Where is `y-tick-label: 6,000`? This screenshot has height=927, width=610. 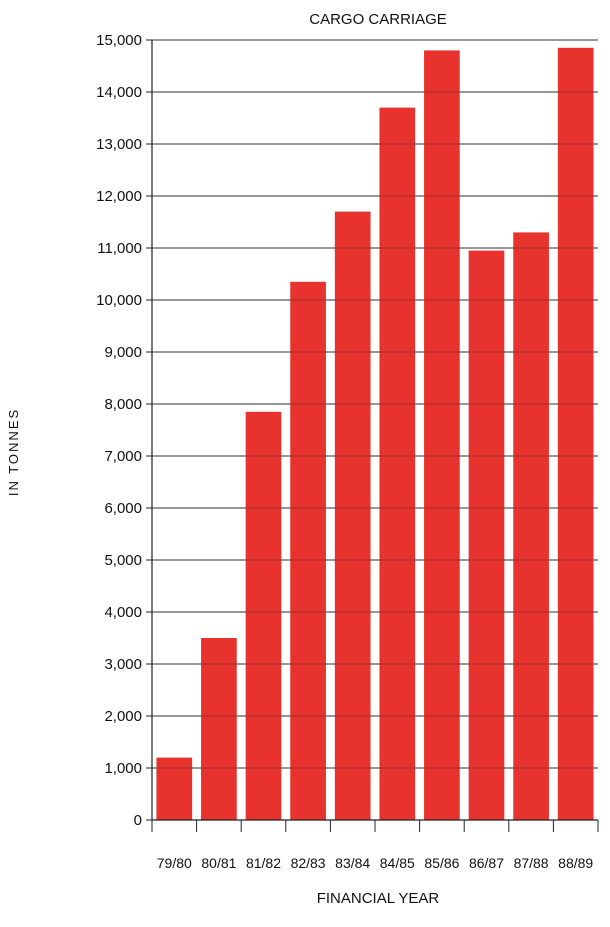 y-tick-label: 6,000 is located at coordinates (123, 508).